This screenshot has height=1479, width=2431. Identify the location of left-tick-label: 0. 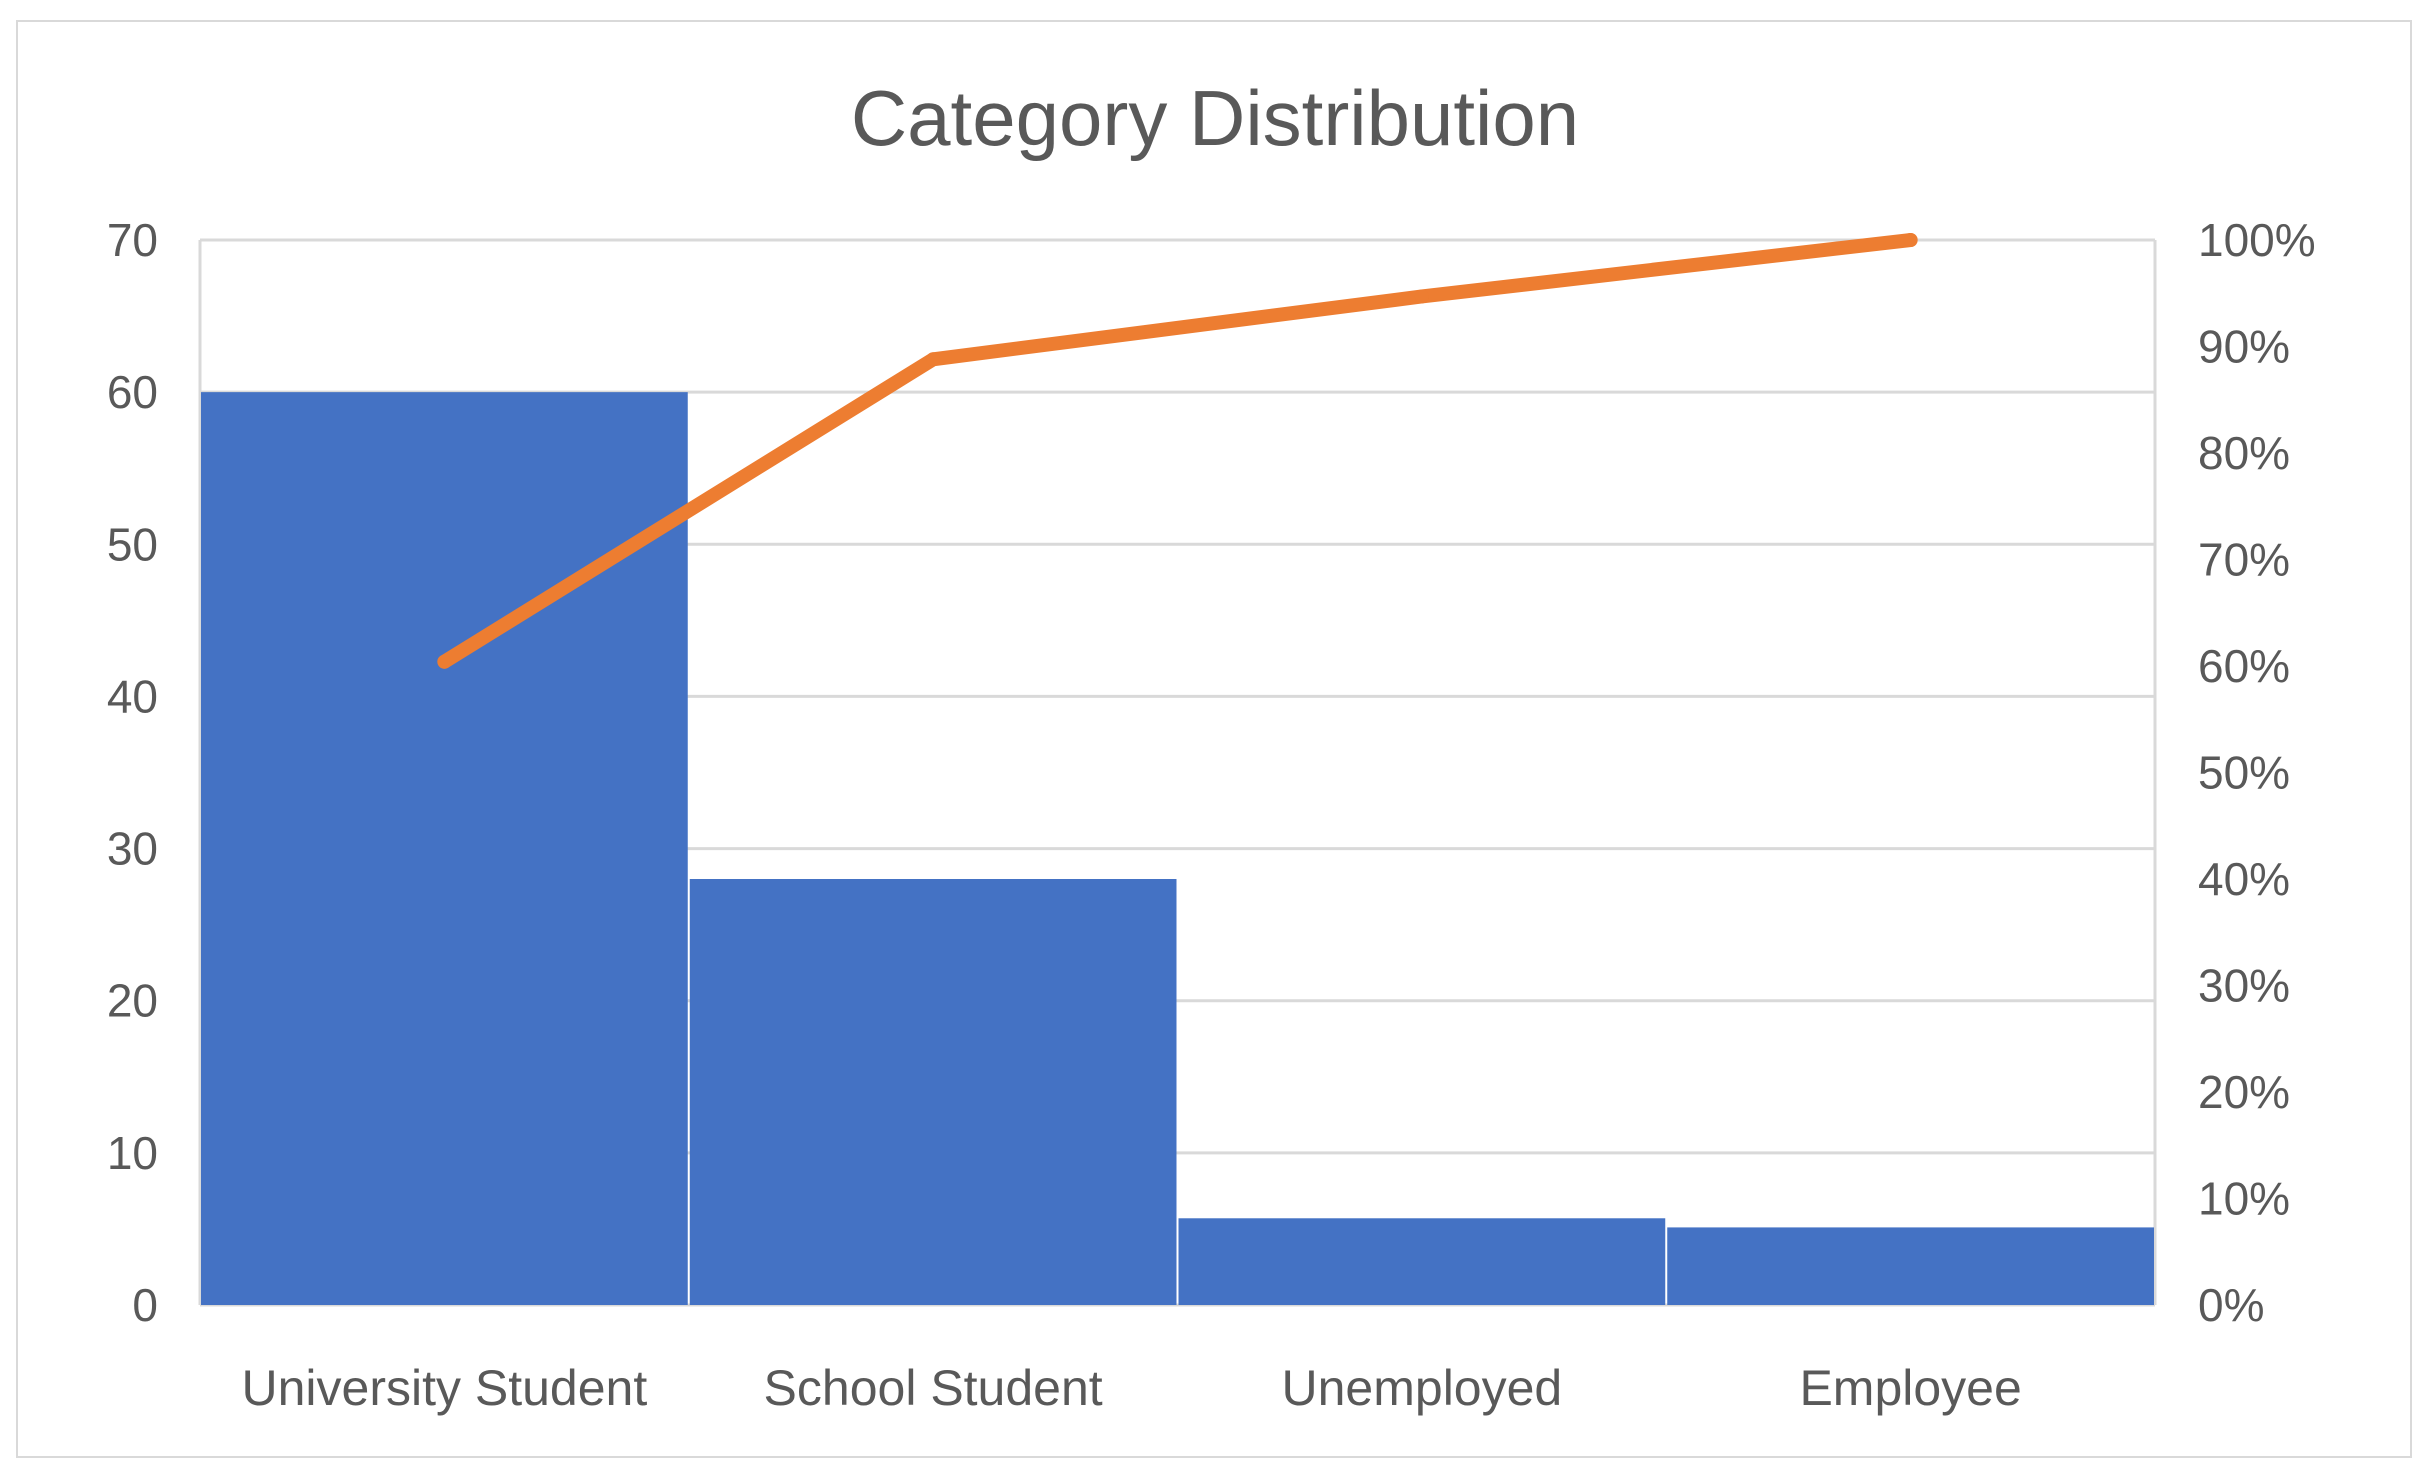
(145, 1305).